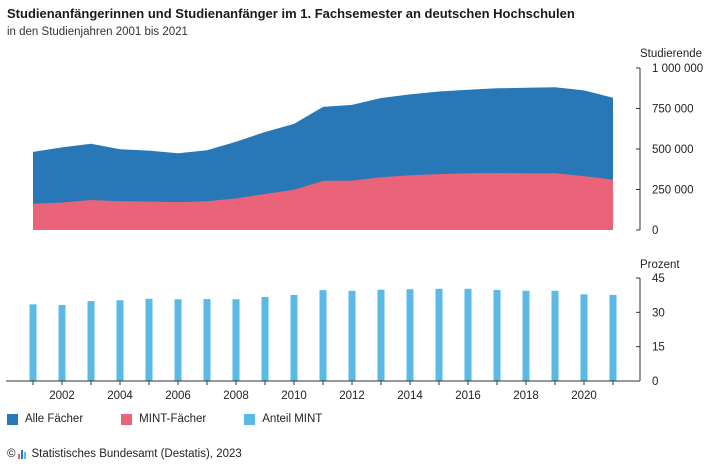 The image size is (710, 469). I want to click on footer-source: Statistisches Bundesamt (Destatis), 2023, so click(136, 454).